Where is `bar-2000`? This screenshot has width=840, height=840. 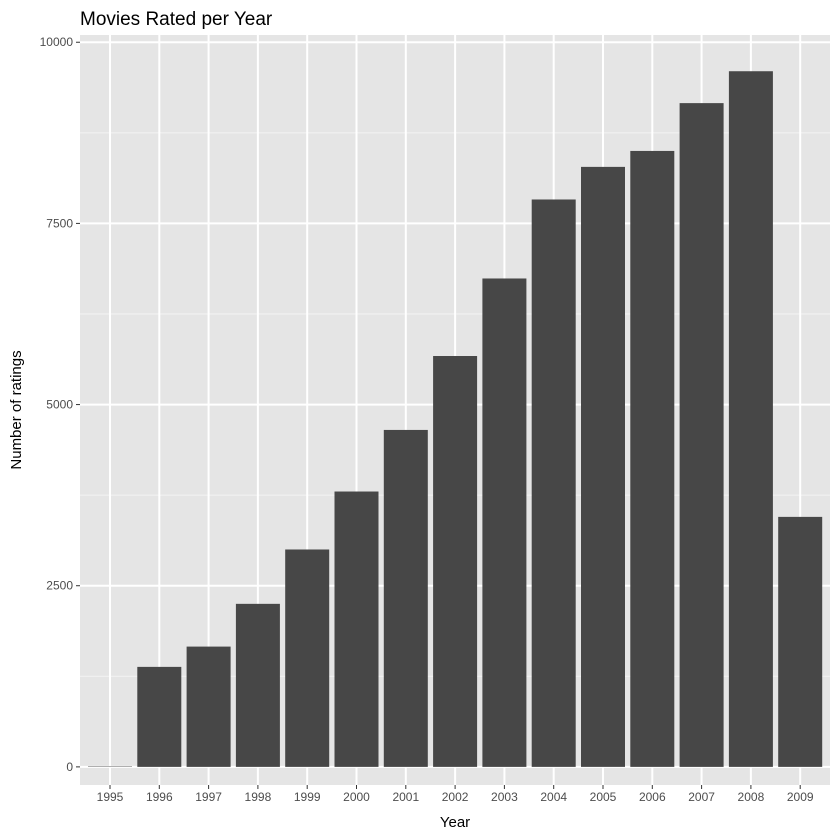 bar-2000 is located at coordinates (356, 629).